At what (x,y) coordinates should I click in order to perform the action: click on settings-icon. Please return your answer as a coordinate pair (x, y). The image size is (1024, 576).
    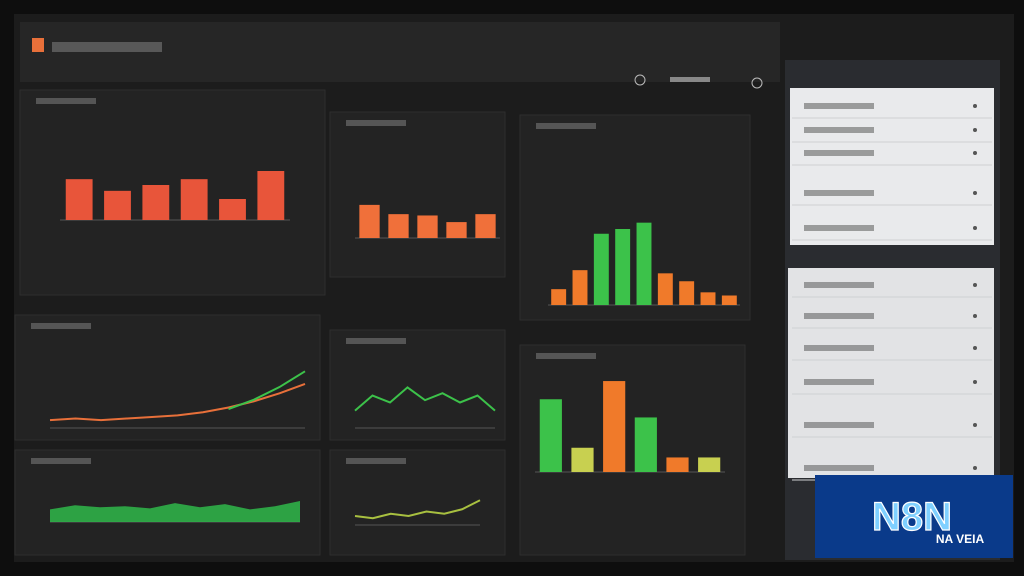
    Looking at the image, I should click on (757, 83).